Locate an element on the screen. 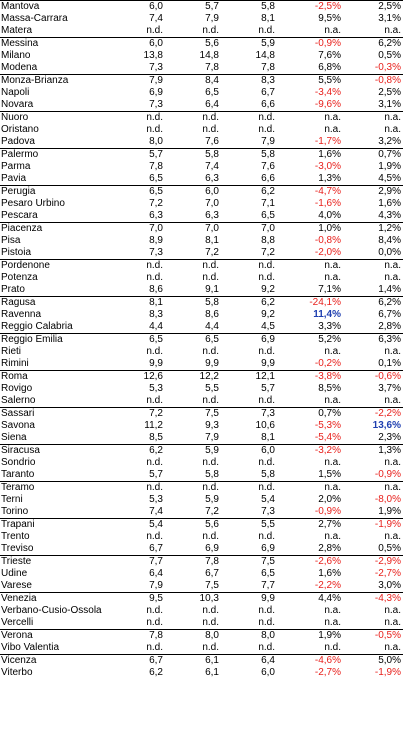 The image size is (403, 740). change-percent-1-cell: 9,5% is located at coordinates (329, 18).